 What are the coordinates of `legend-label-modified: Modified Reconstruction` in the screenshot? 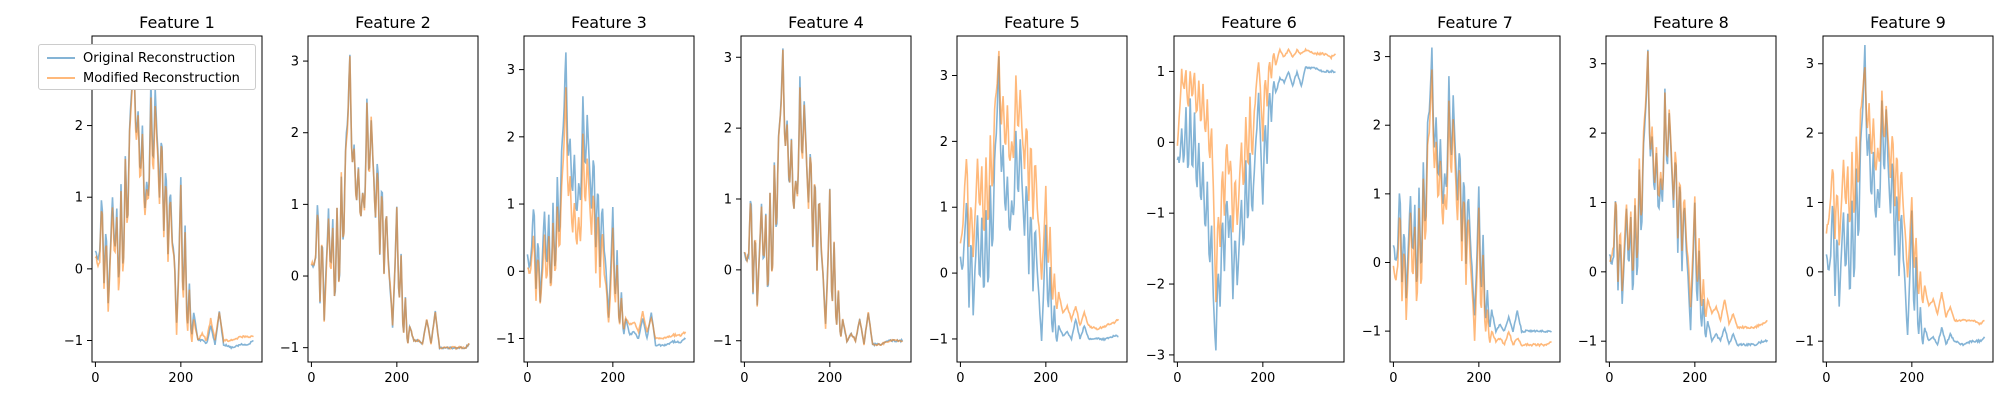 It's located at (161, 78).